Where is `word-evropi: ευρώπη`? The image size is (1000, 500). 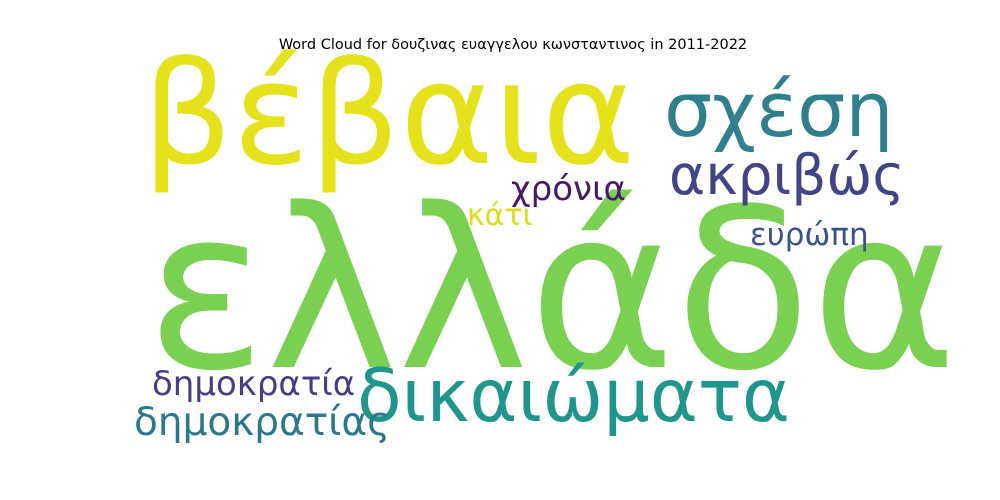
word-evropi: ευρώπη is located at coordinates (809, 235).